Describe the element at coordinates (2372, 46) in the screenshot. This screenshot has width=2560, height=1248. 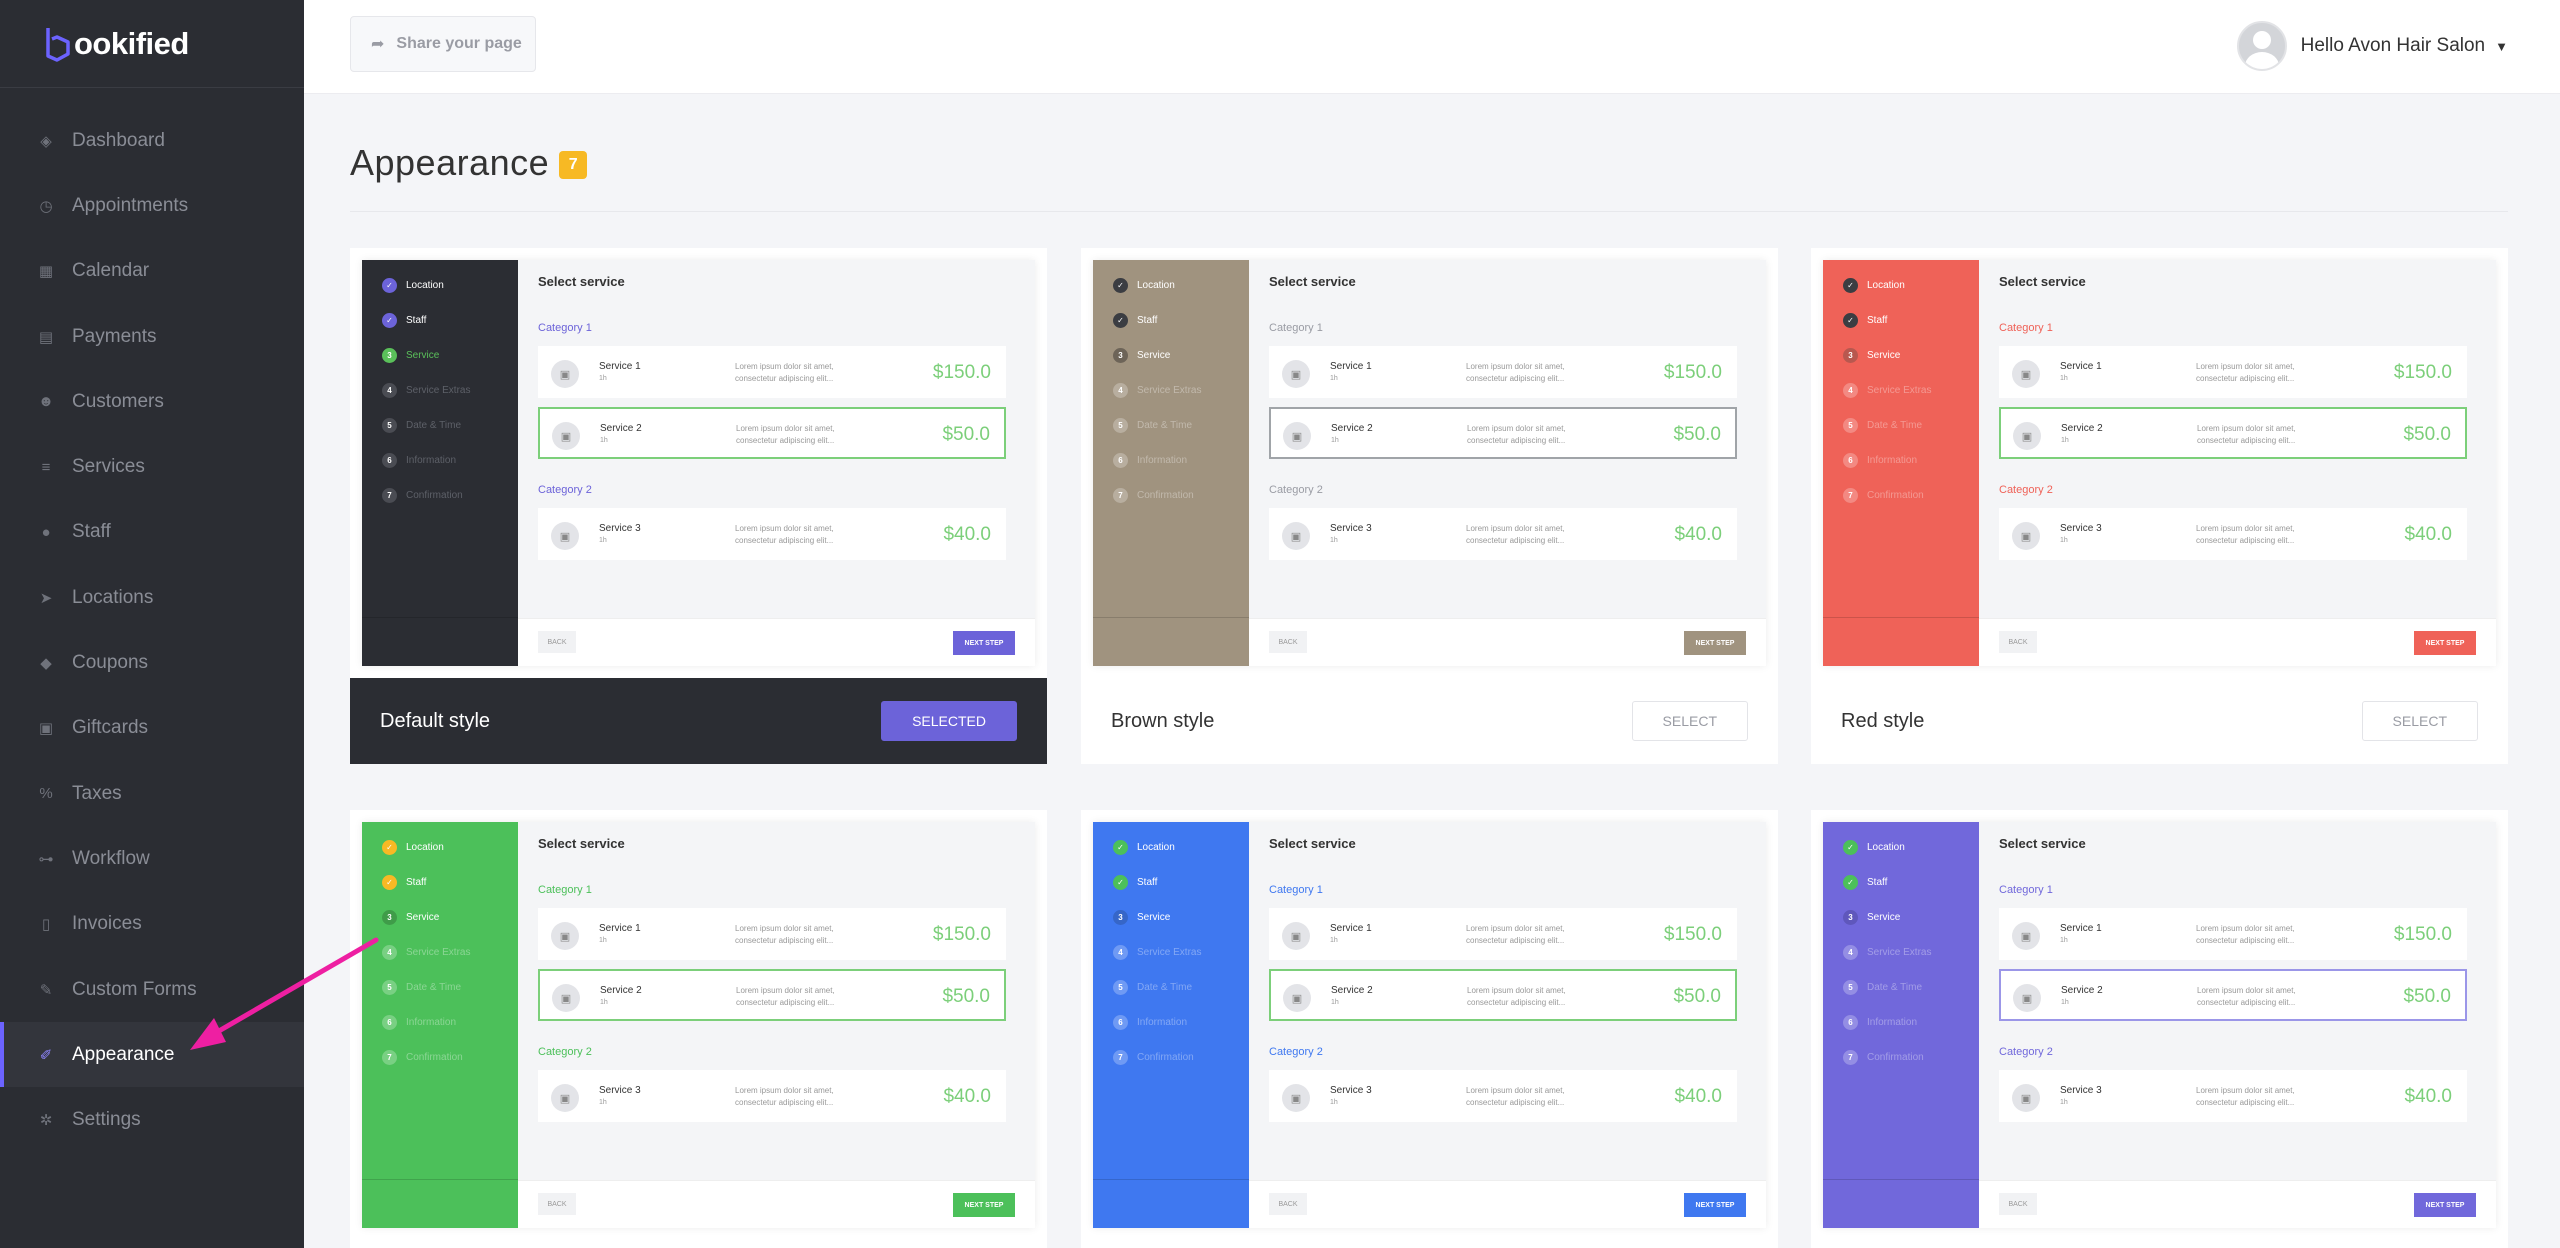
I see `user-menu: Hello Avon Hair Salon ▼` at that location.